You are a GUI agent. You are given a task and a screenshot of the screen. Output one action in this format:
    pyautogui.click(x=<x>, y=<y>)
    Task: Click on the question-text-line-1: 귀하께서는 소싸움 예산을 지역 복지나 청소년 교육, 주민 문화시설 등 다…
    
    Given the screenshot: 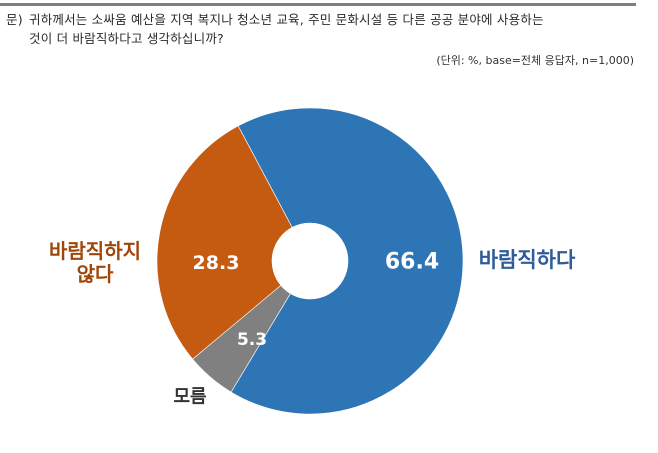 What is the action you would take?
    pyautogui.click(x=286, y=19)
    